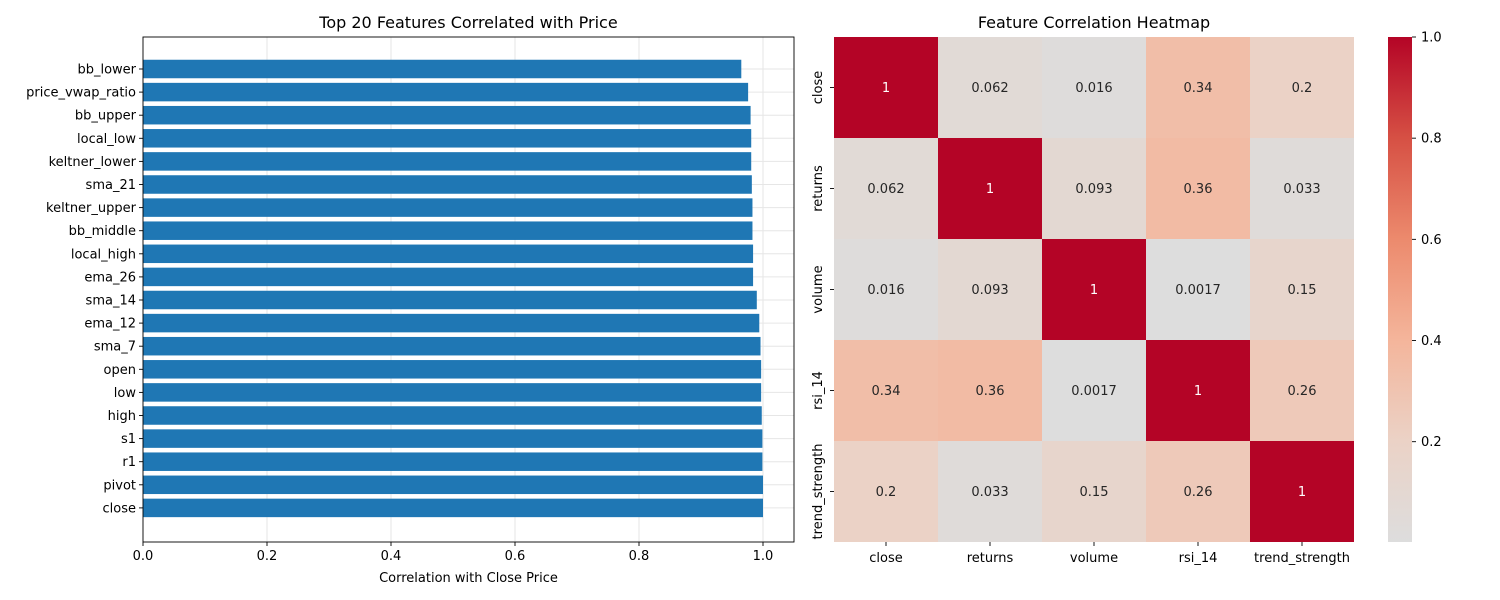 This screenshot has height=600, width=1500. Describe the element at coordinates (818, 87) in the screenshot. I see `heatmap-y-tick-label: close` at that location.